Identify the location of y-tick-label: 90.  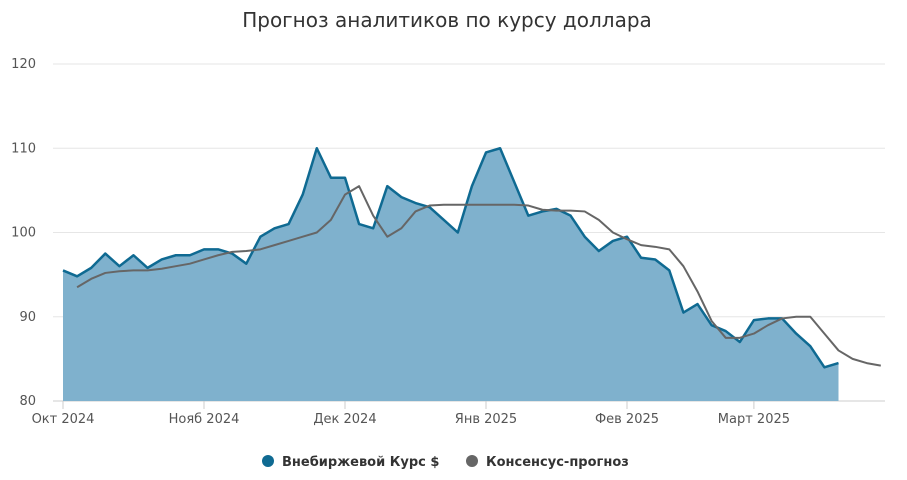
(27, 317).